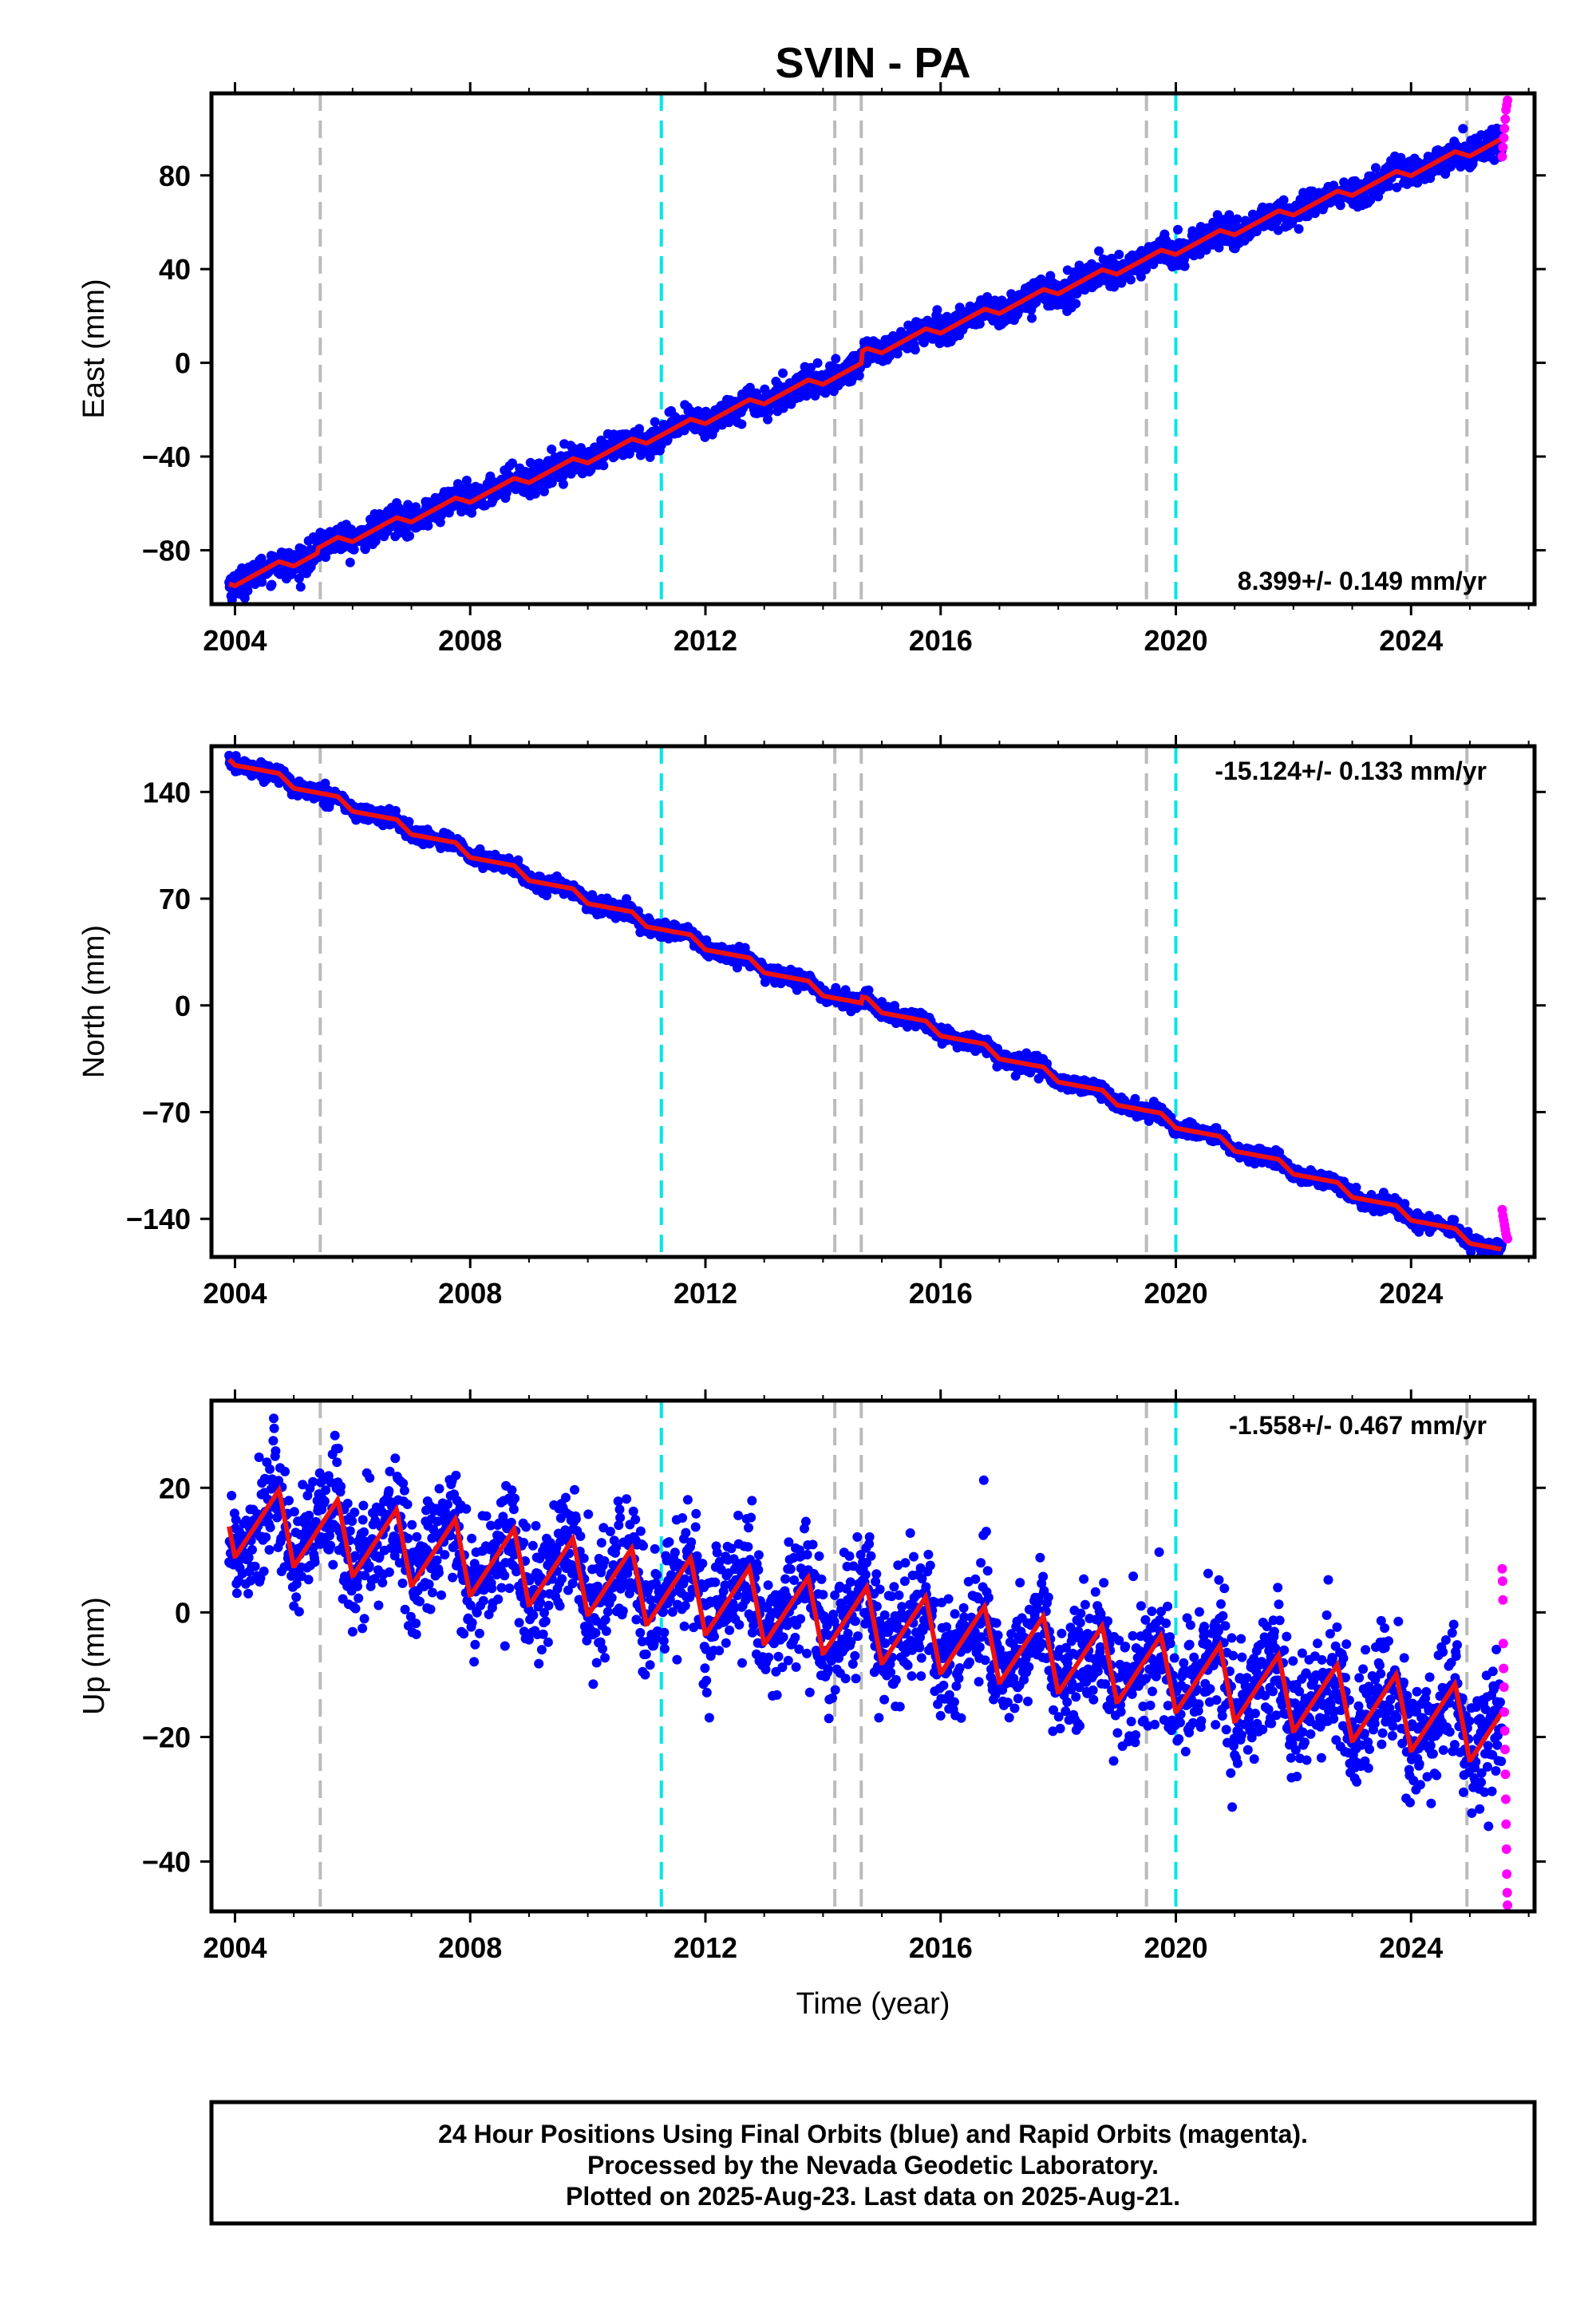  What do you see at coordinates (941, 640) in the screenshot?
I see `east-x-tick-label: 2016` at bounding box center [941, 640].